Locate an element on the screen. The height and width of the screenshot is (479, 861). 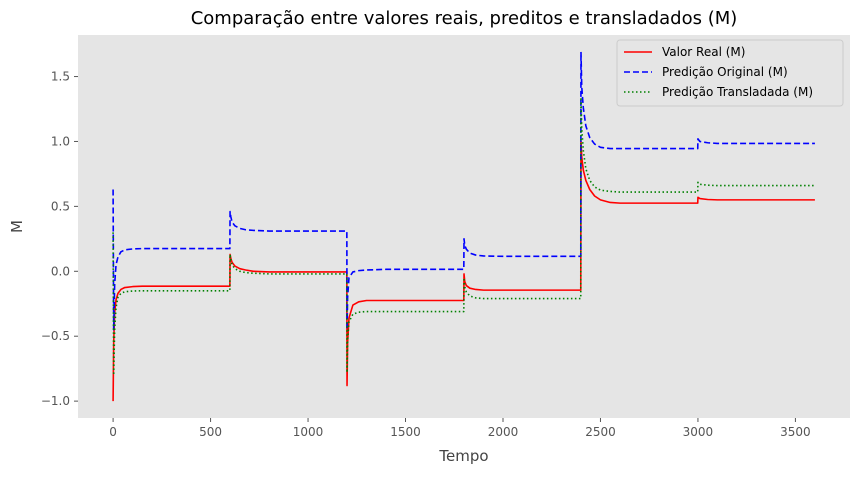
x-tick-label: 2000 is located at coordinates (503, 432).